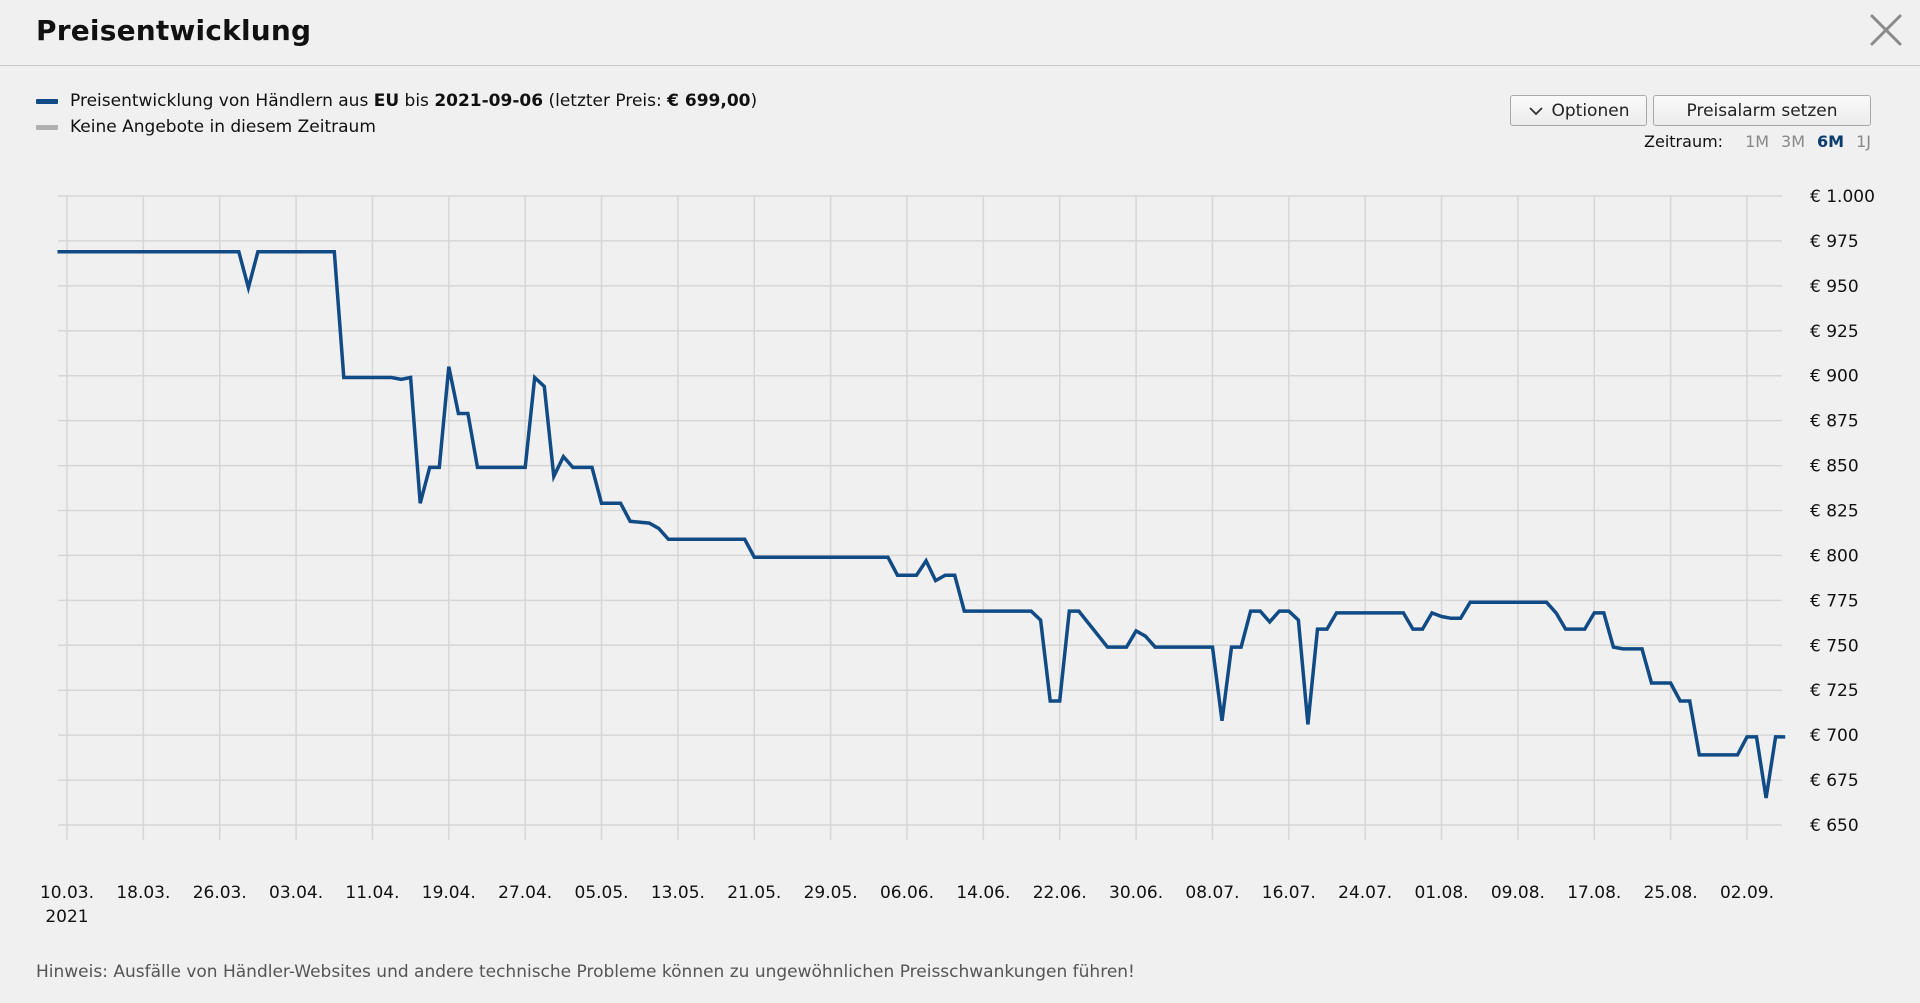 The image size is (1920, 1003). I want to click on y-tick-label: € 700, so click(1834, 736).